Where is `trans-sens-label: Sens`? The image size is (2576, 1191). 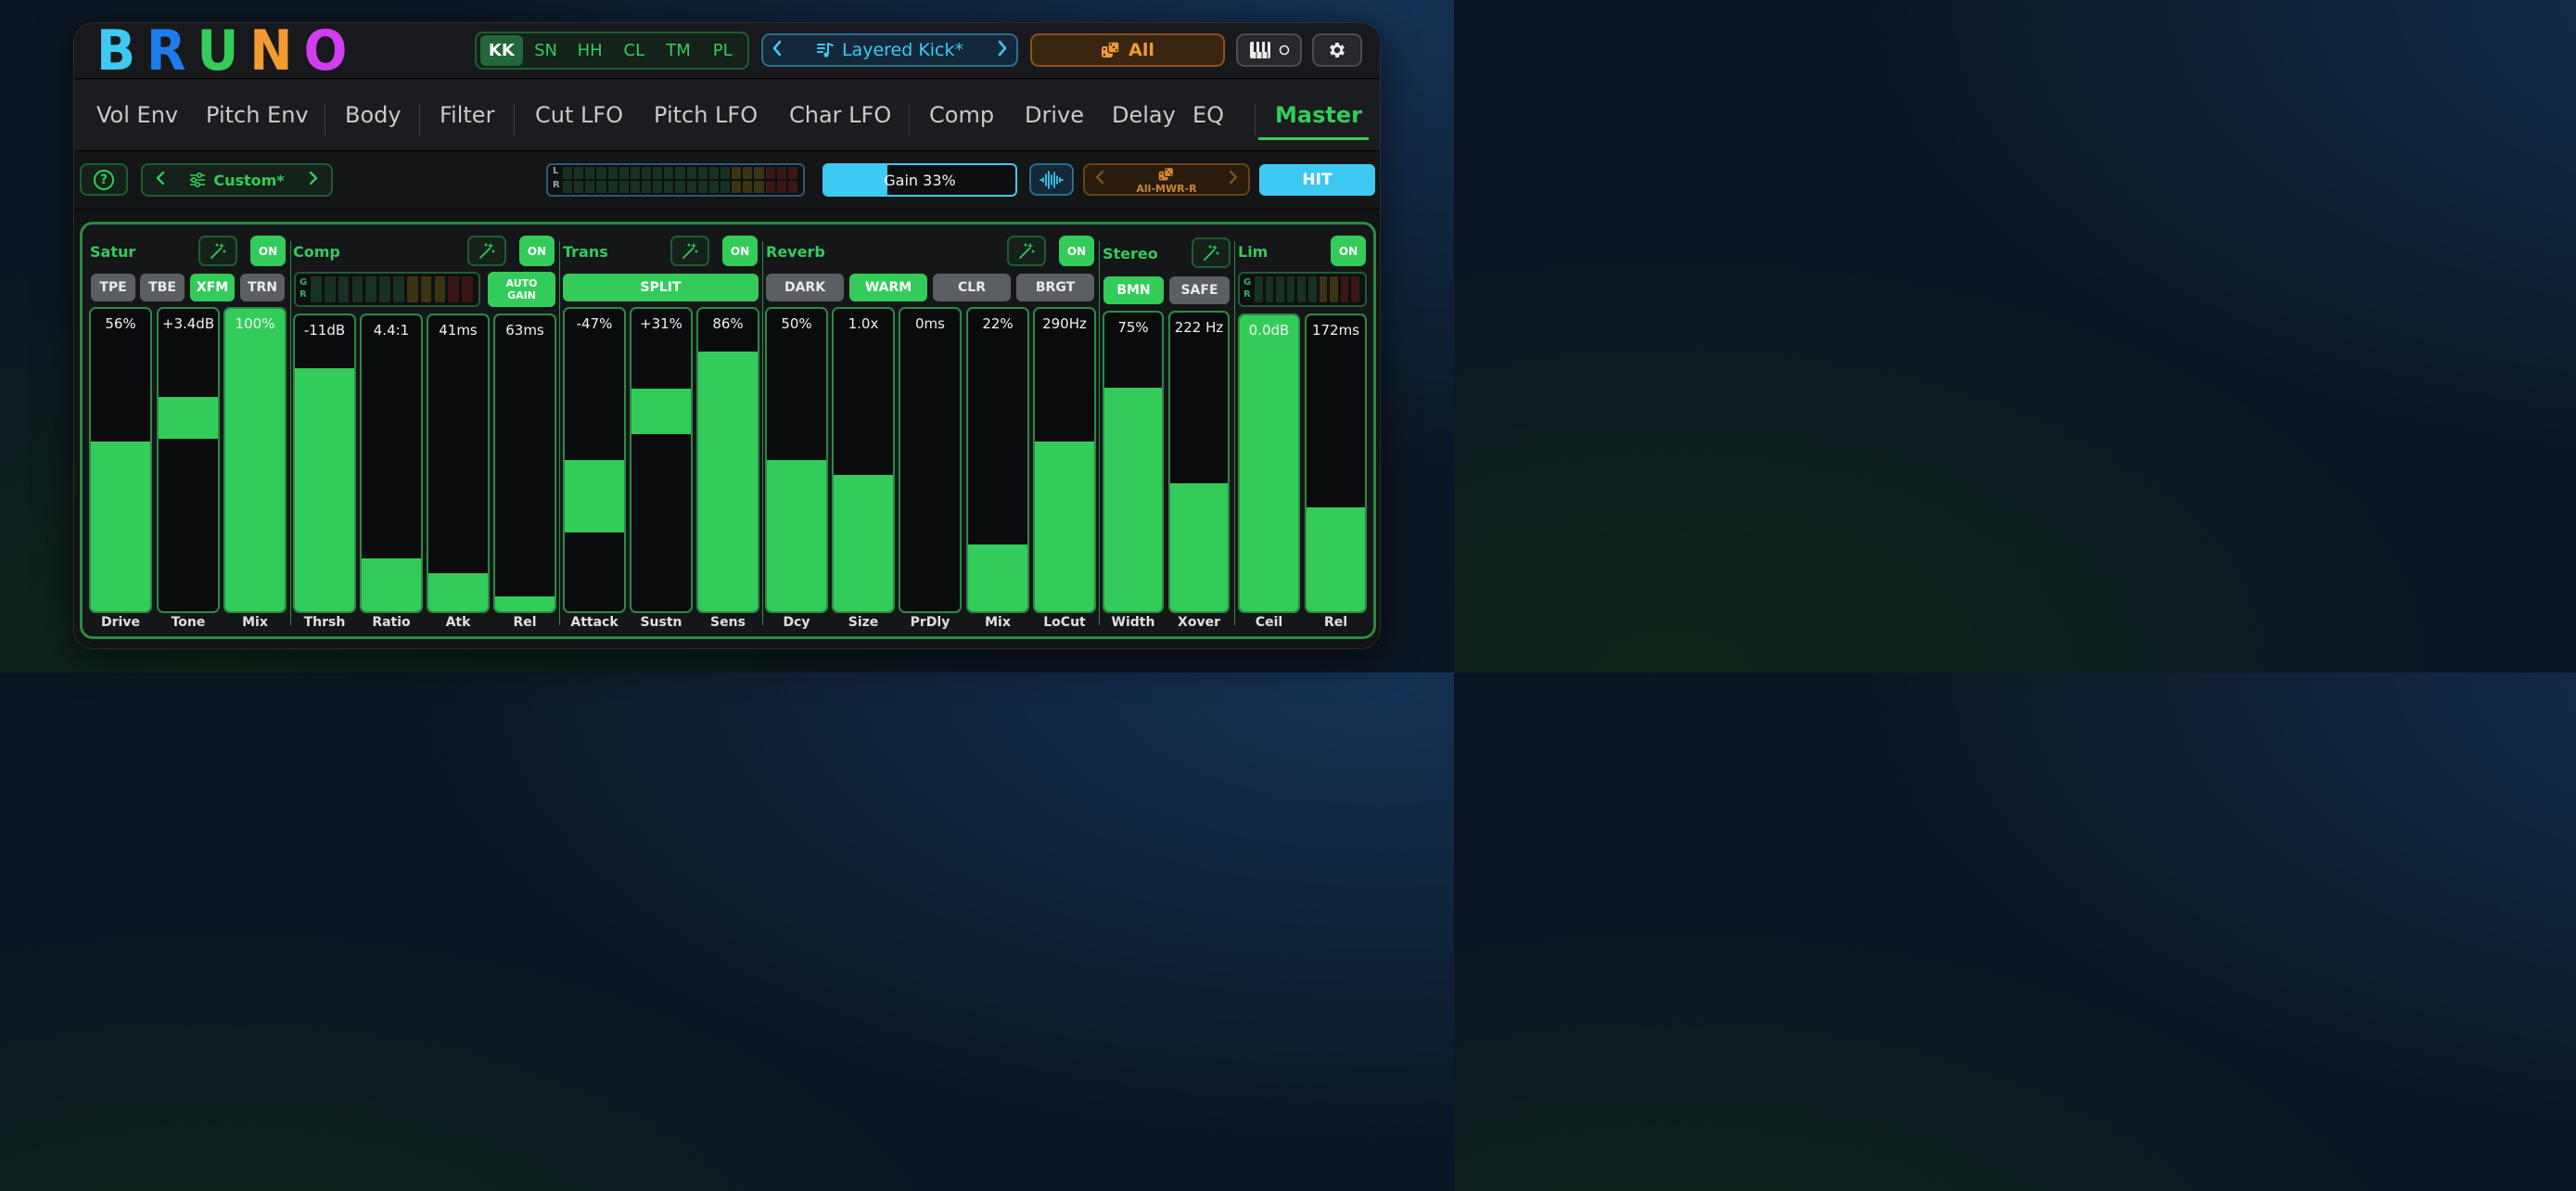 trans-sens-label: Sens is located at coordinates (728, 623).